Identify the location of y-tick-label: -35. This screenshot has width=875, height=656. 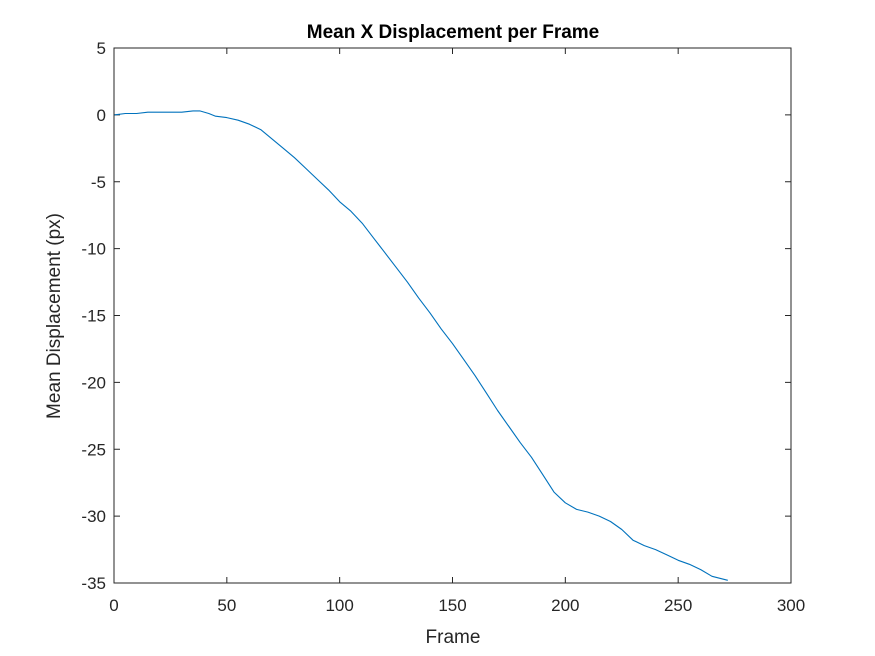
(93, 583).